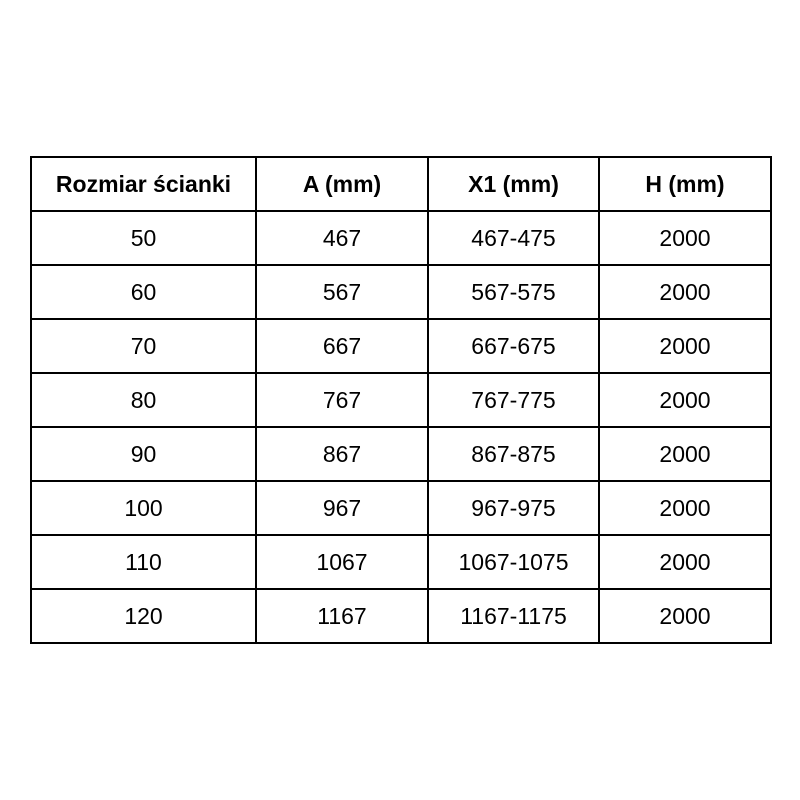  What do you see at coordinates (513, 346) in the screenshot?
I see `cell-x1: 667-675` at bounding box center [513, 346].